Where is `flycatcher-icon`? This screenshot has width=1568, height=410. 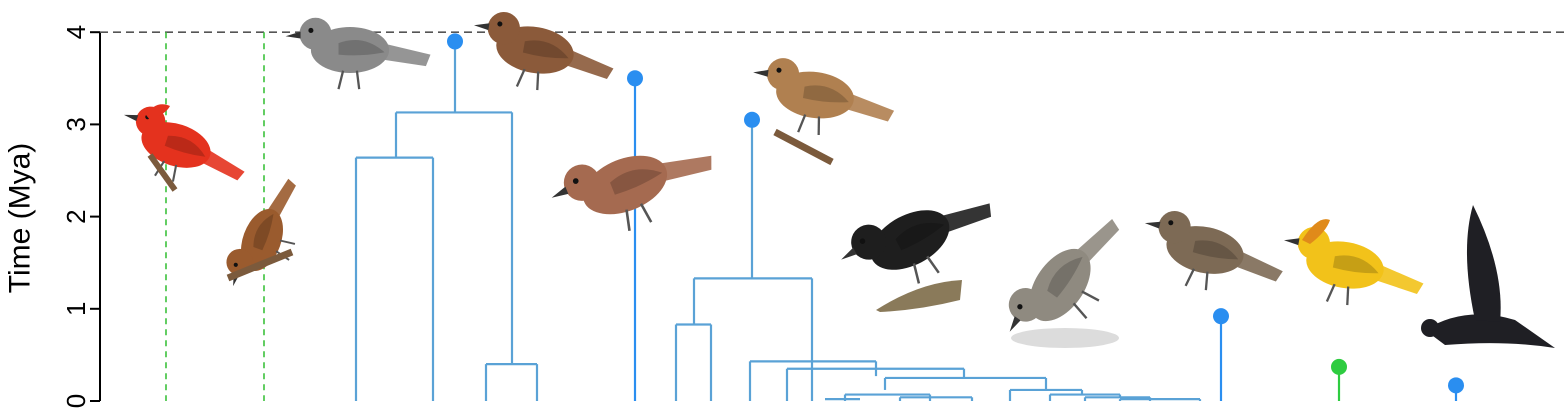 flycatcher-icon is located at coordinates (1213, 250).